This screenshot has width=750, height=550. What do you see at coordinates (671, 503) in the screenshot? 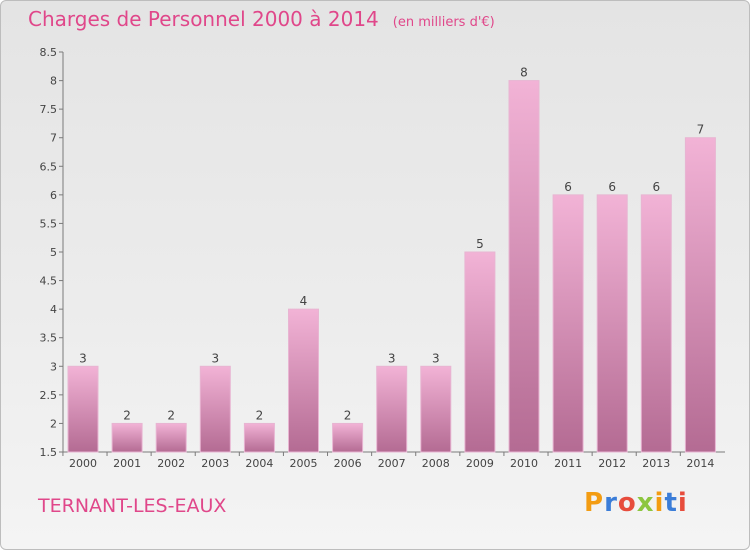
I see `logo-letter: t` at bounding box center [671, 503].